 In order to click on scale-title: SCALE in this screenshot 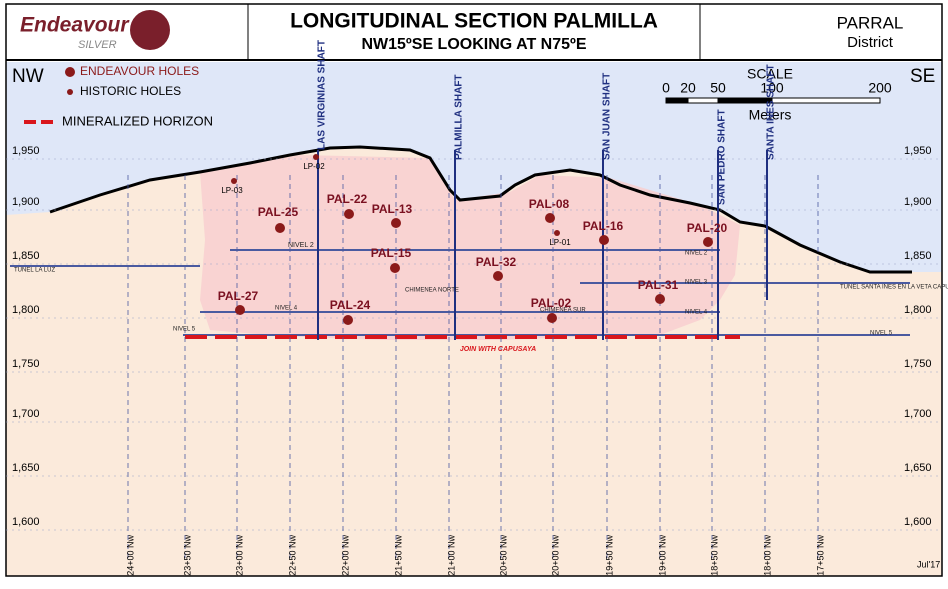, I will do `click(770, 74)`.